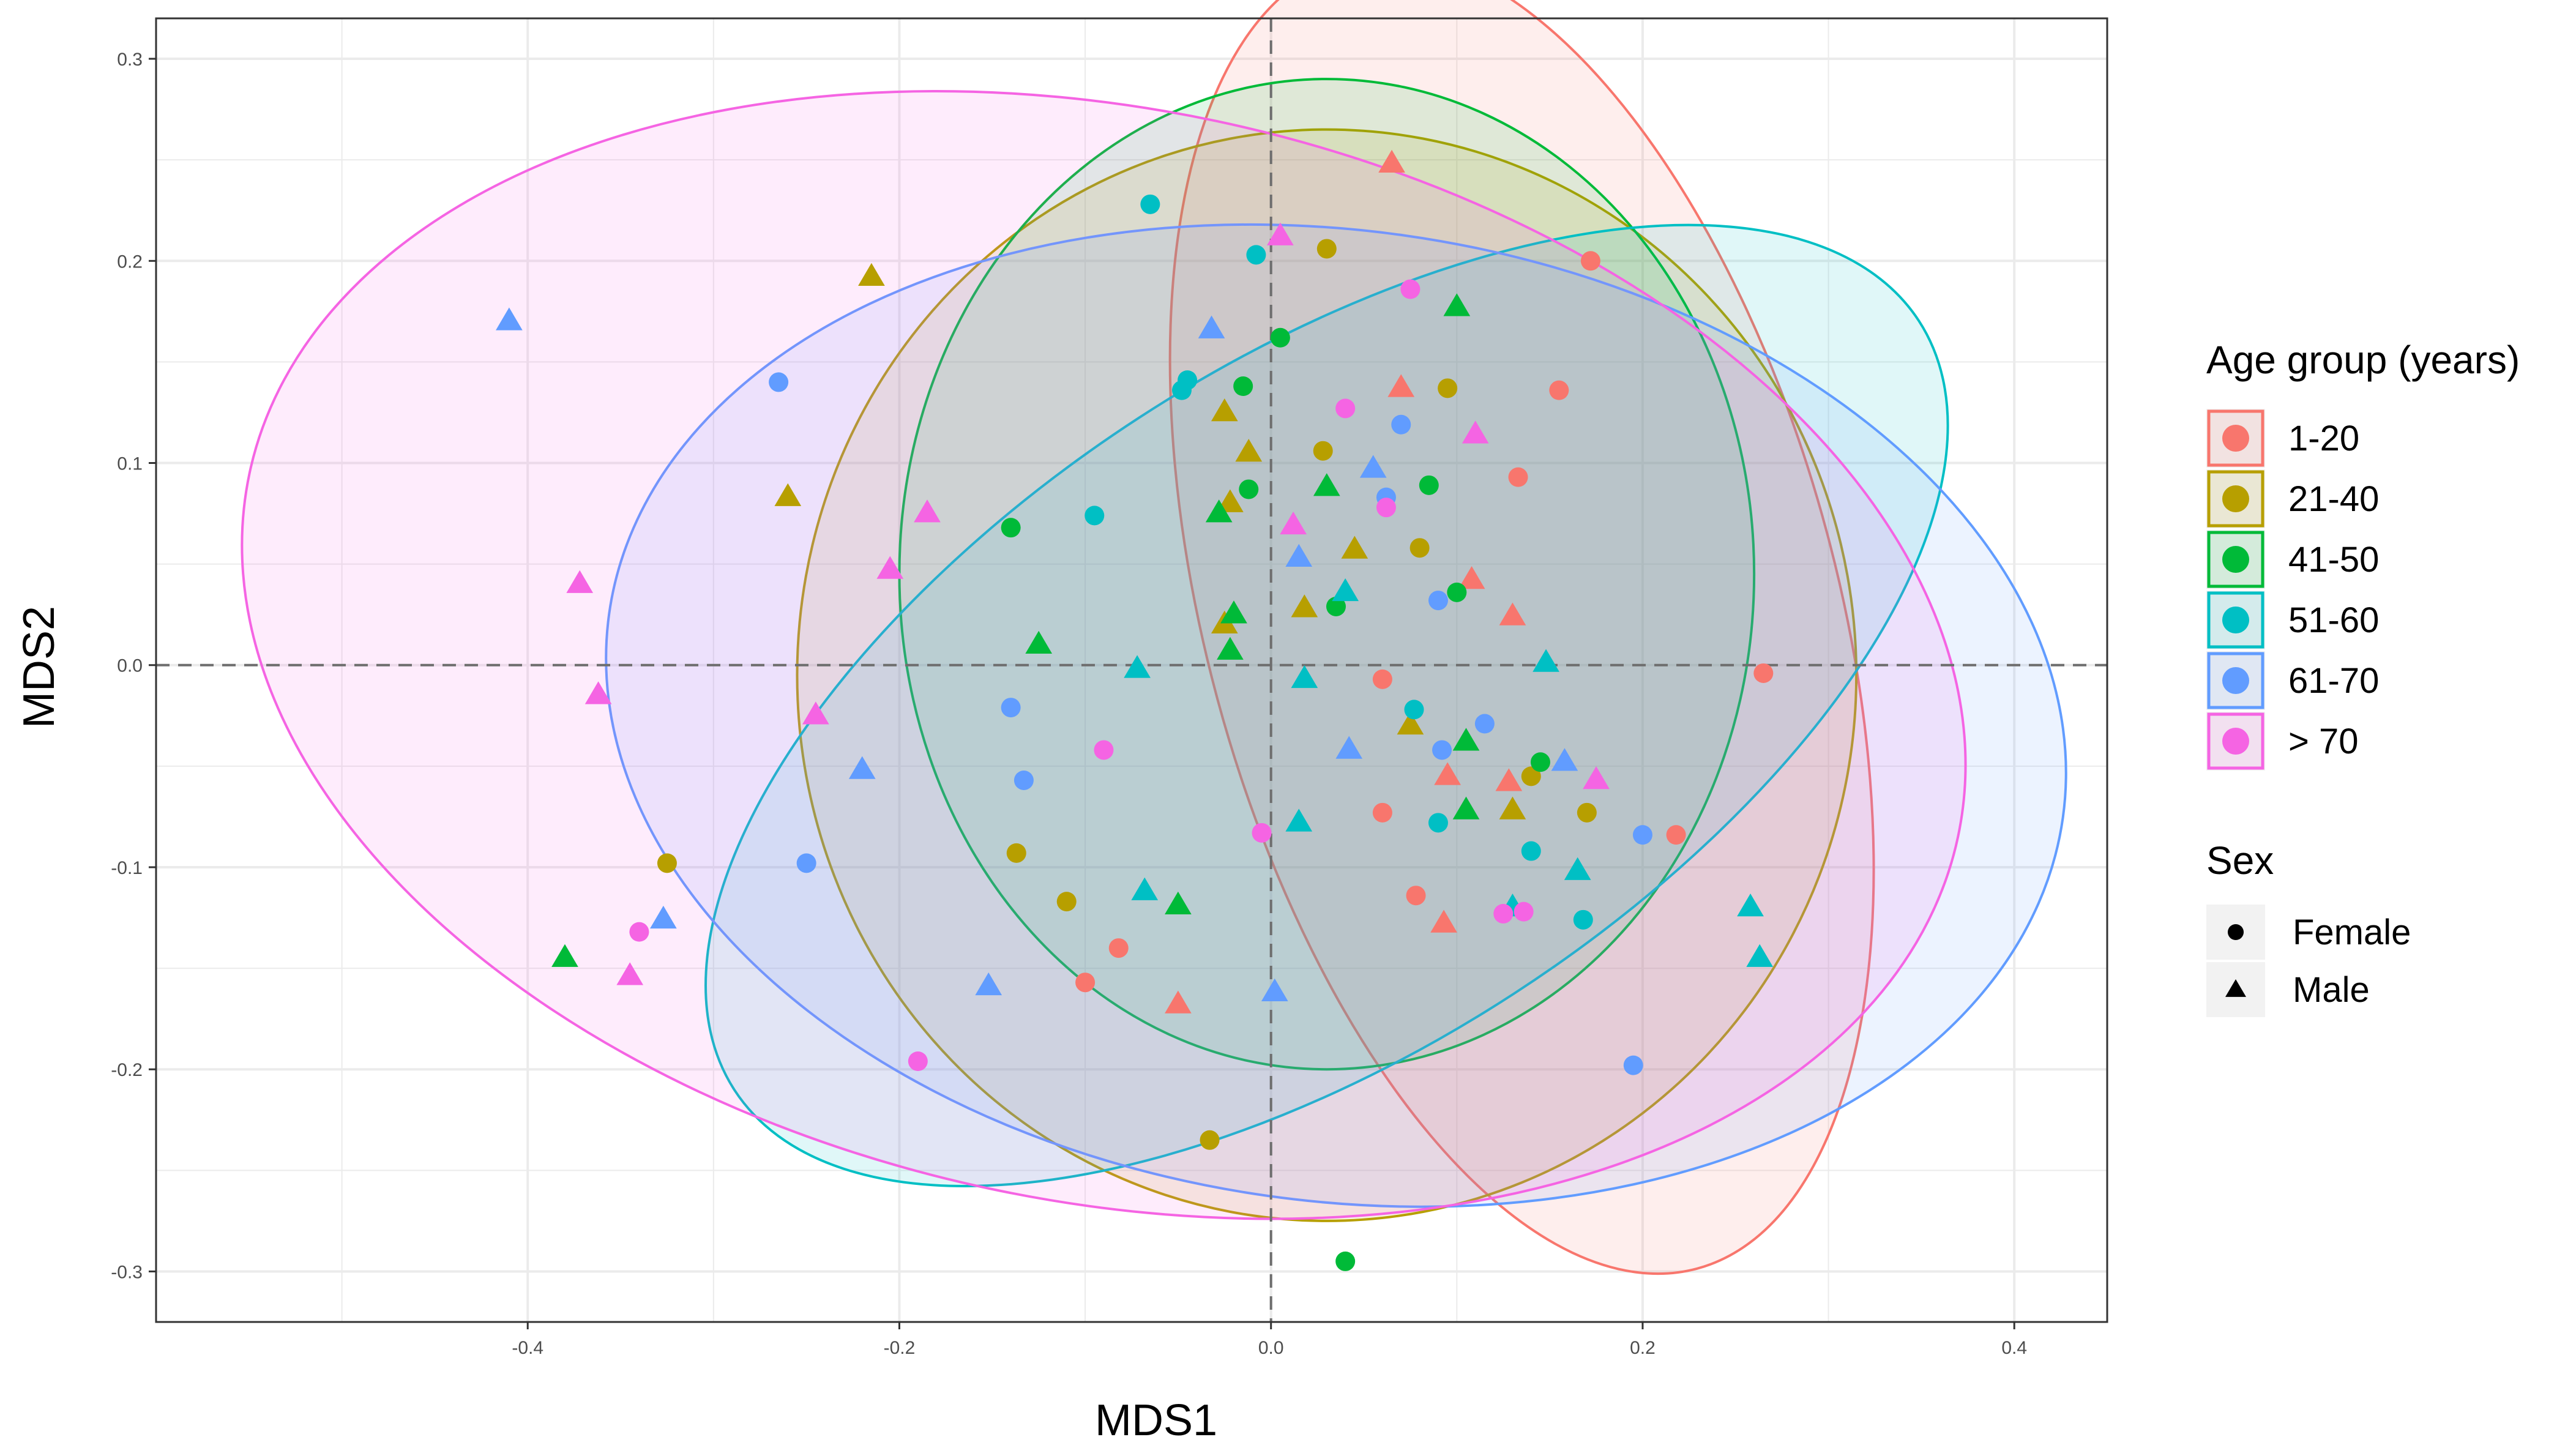 Image resolution: width=2576 pixels, height=1456 pixels. Describe the element at coordinates (127, 1070) in the screenshot. I see `y-tick-label: -0.2` at that location.